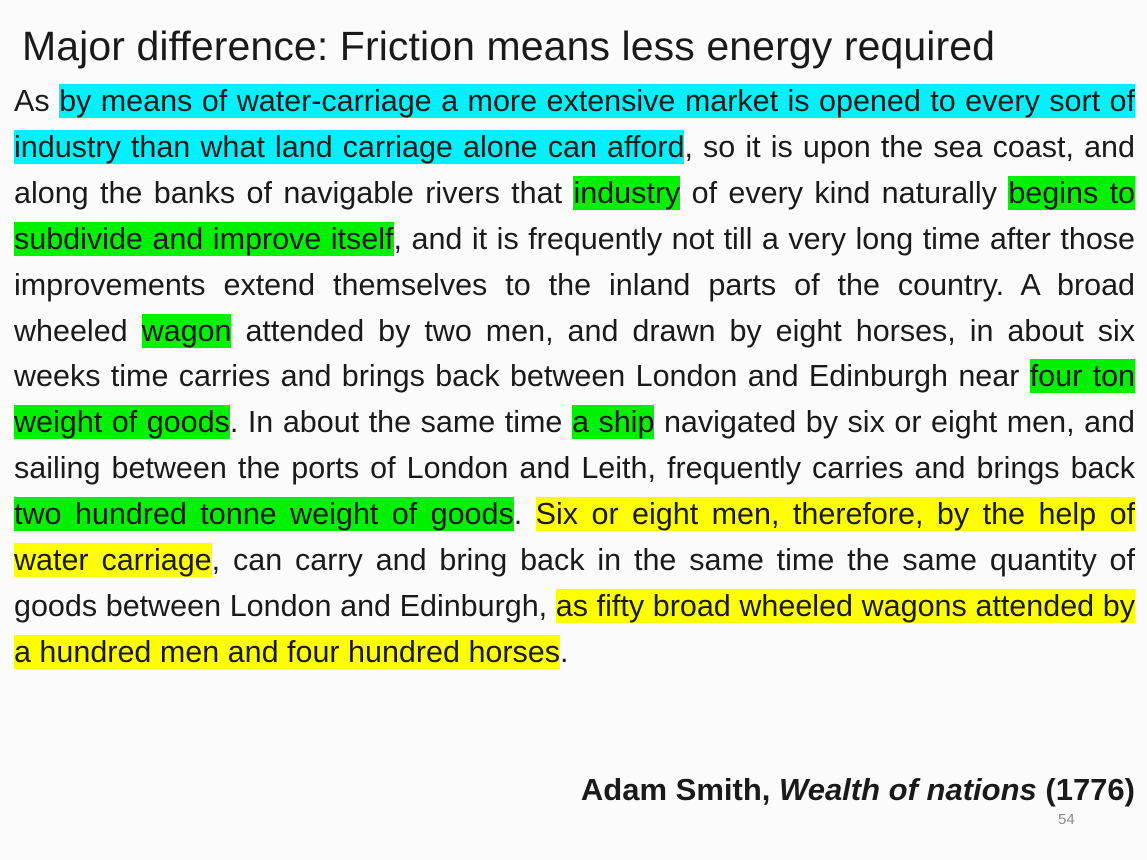 Image resolution: width=1147 pixels, height=860 pixels. Describe the element at coordinates (679, 789) in the screenshot. I see `citation-author: Adam Smith,` at that location.